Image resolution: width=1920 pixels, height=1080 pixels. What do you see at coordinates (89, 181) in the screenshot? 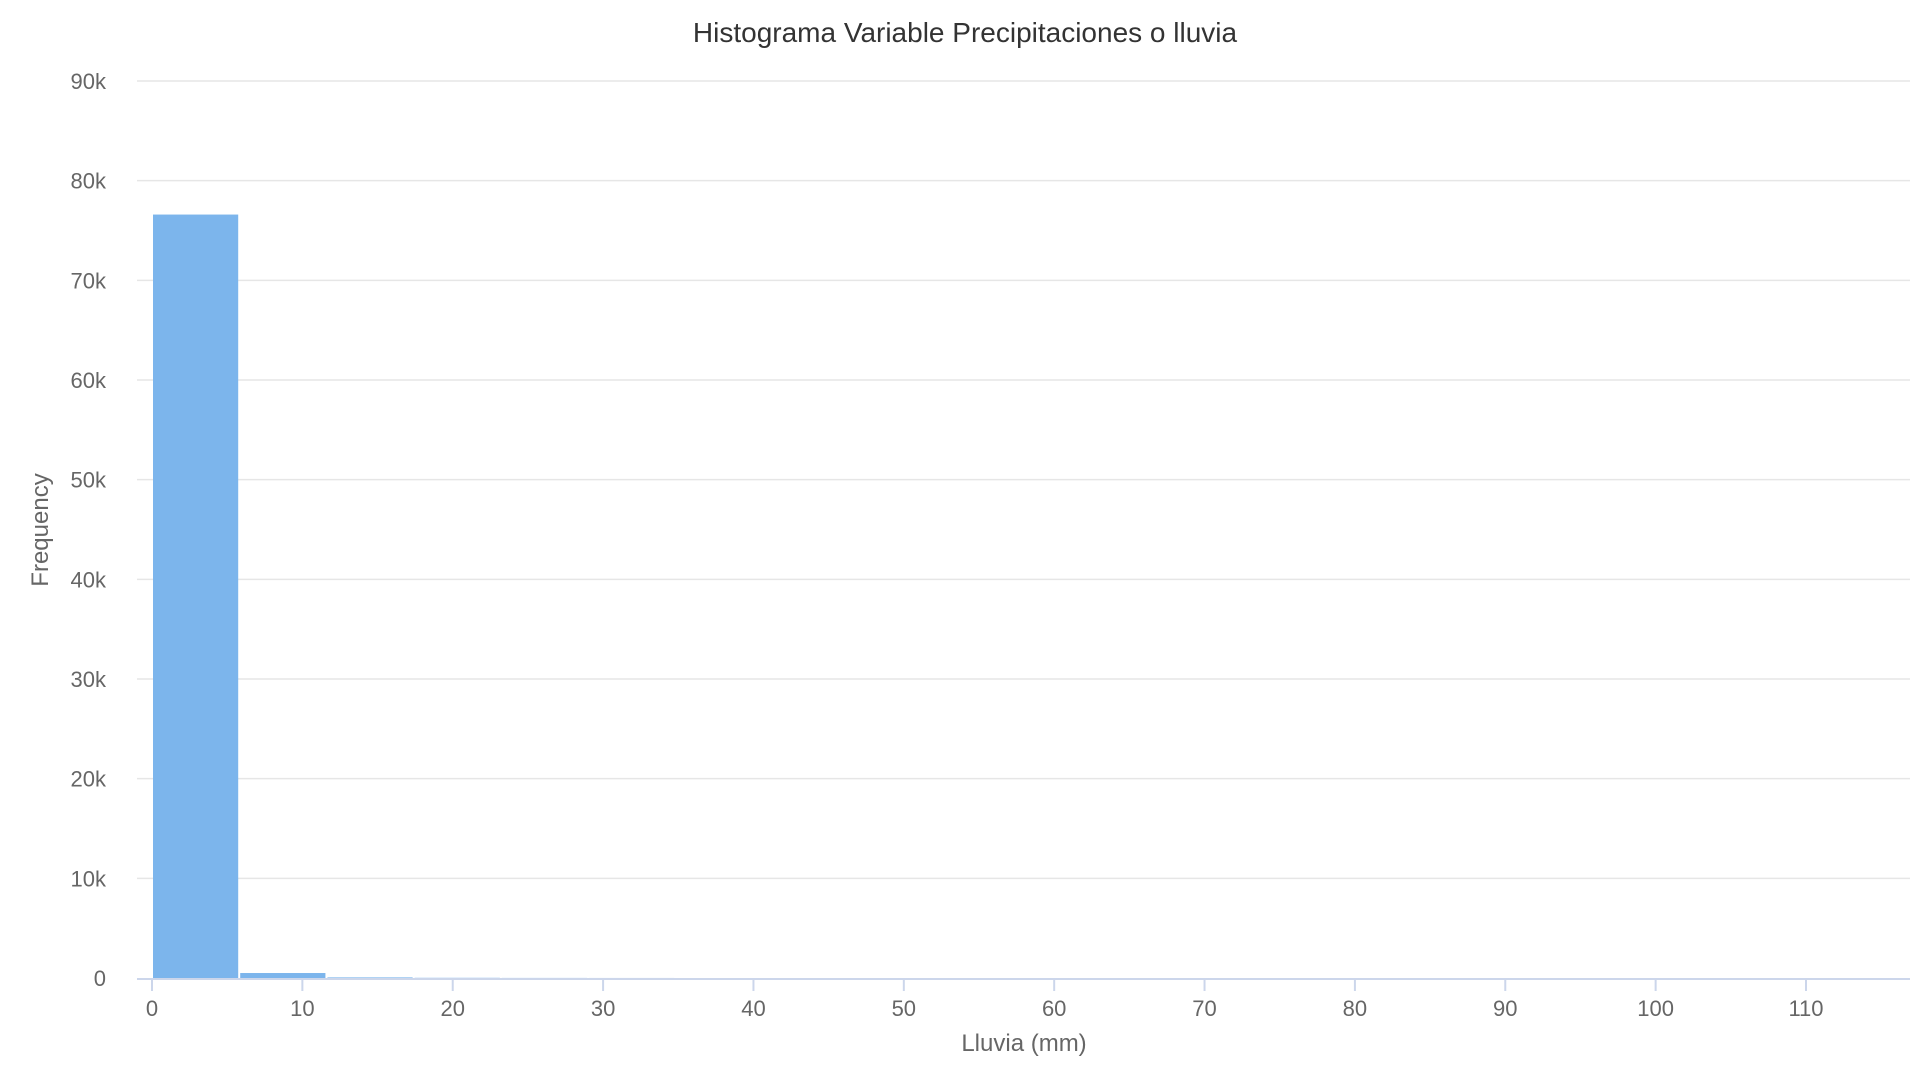
I see `y-tick-label: 80k` at bounding box center [89, 181].